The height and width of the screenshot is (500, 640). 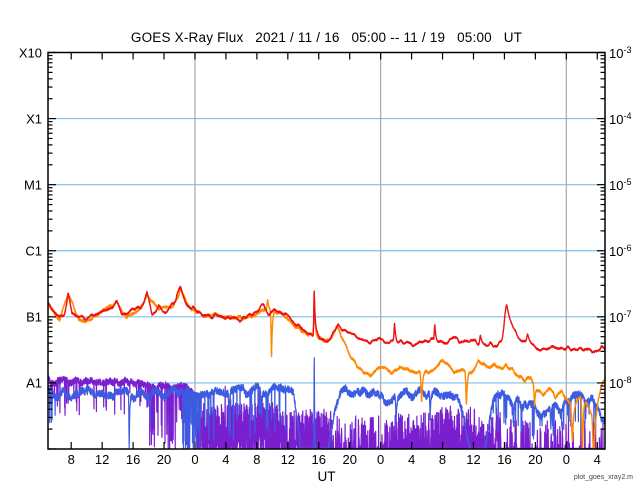 What do you see at coordinates (620, 118) in the screenshot?
I see `y-axis-label-10e-4: 10⁻⁴` at bounding box center [620, 118].